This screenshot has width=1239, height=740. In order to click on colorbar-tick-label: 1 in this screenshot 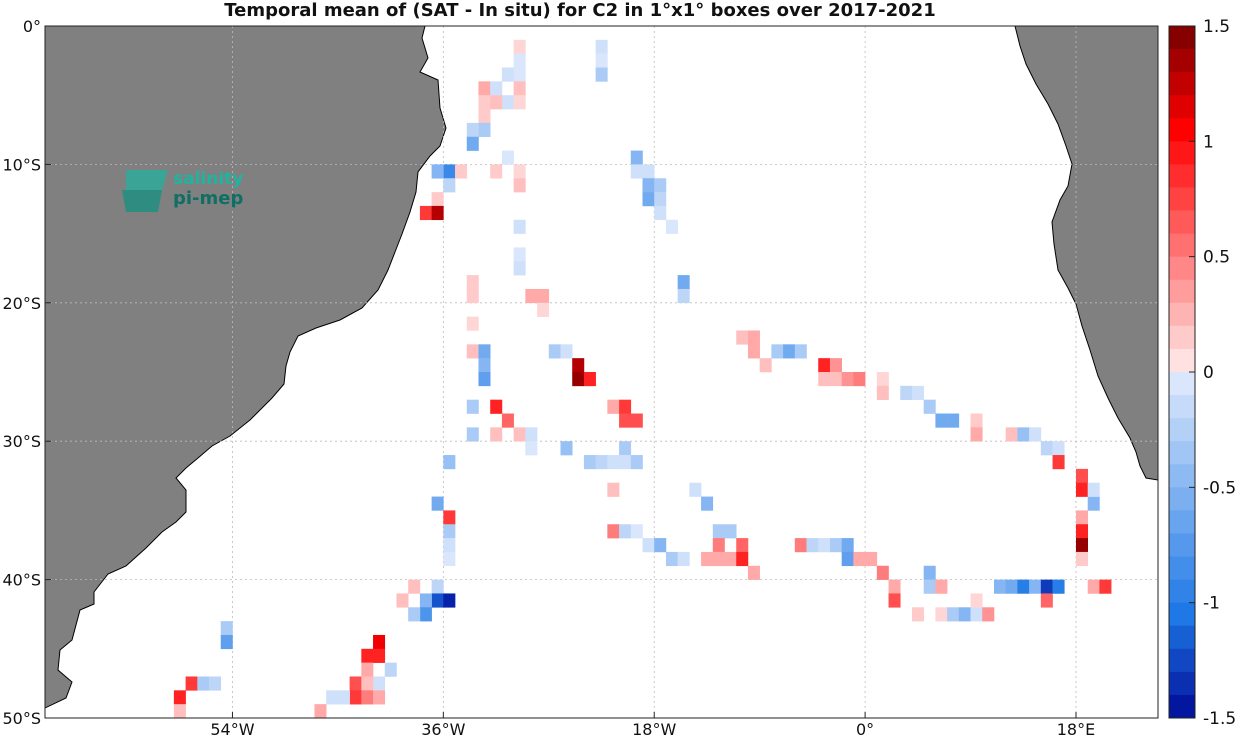, I will do `click(1208, 142)`.